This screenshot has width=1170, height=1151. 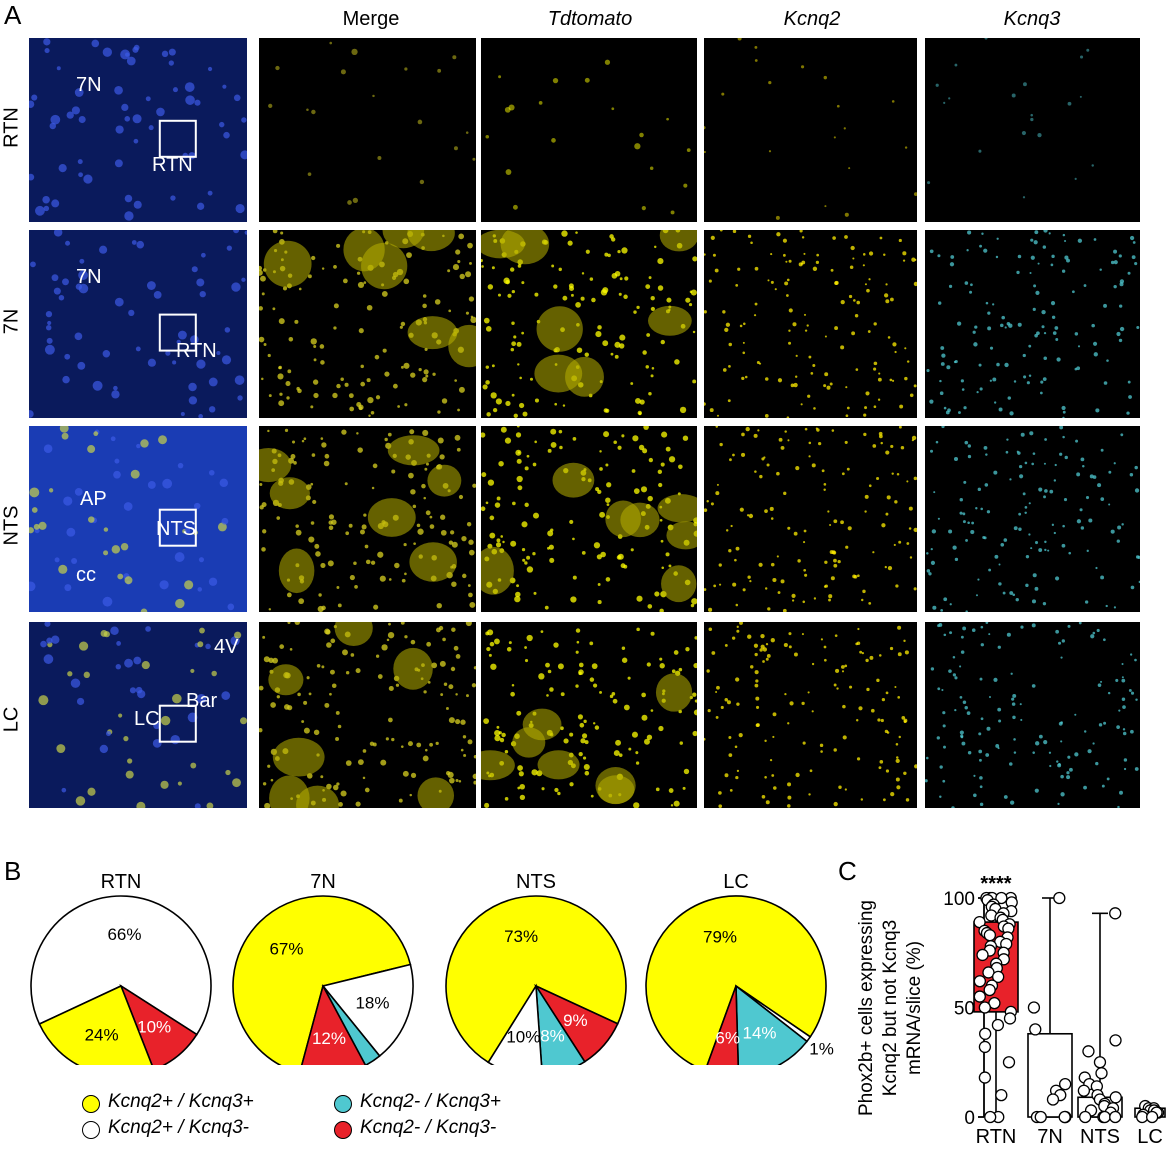 I want to click on legend-label: Kcnq2- / Kcnq3+, so click(x=431, y=1101).